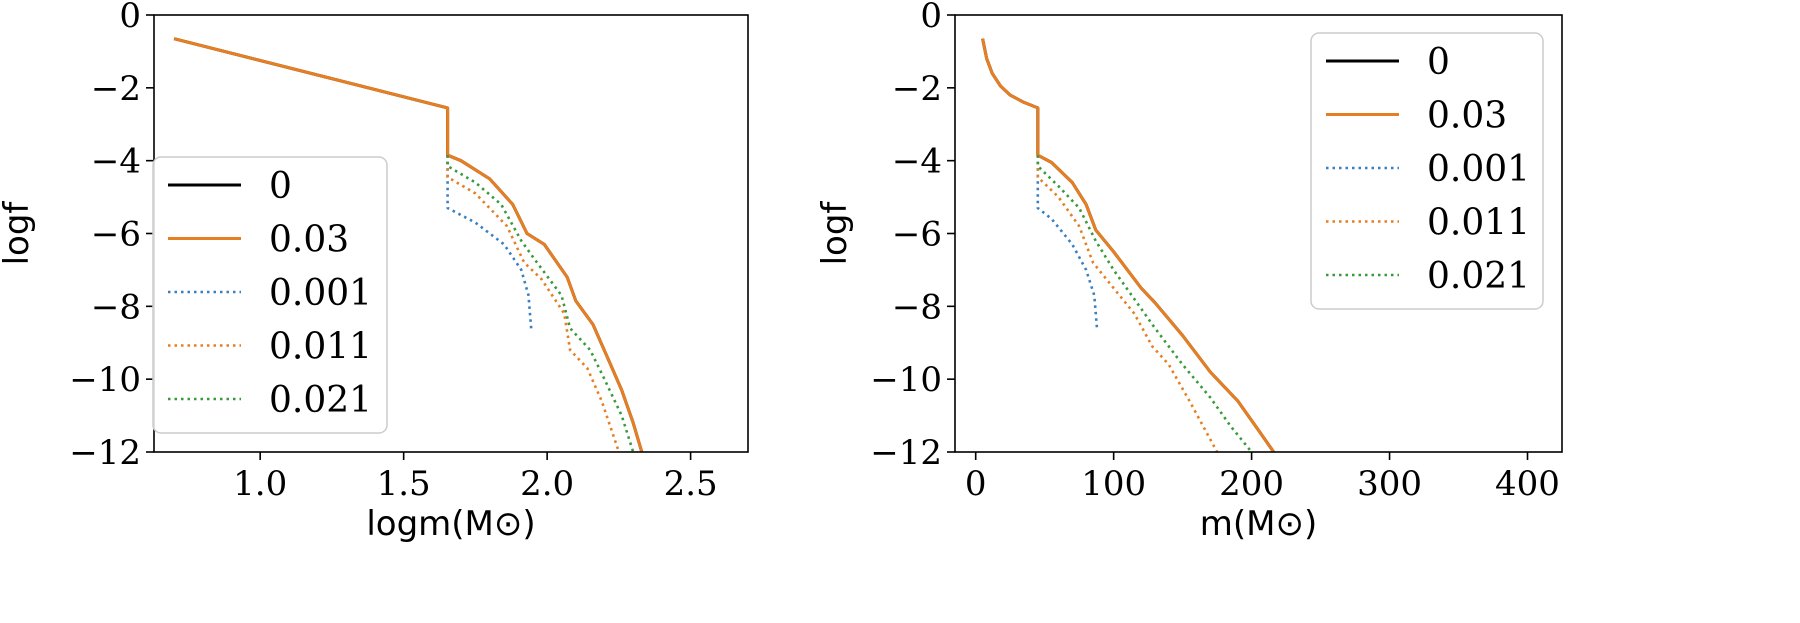  Describe the element at coordinates (1389, 484) in the screenshot. I see `x-tick-label: 300` at that location.